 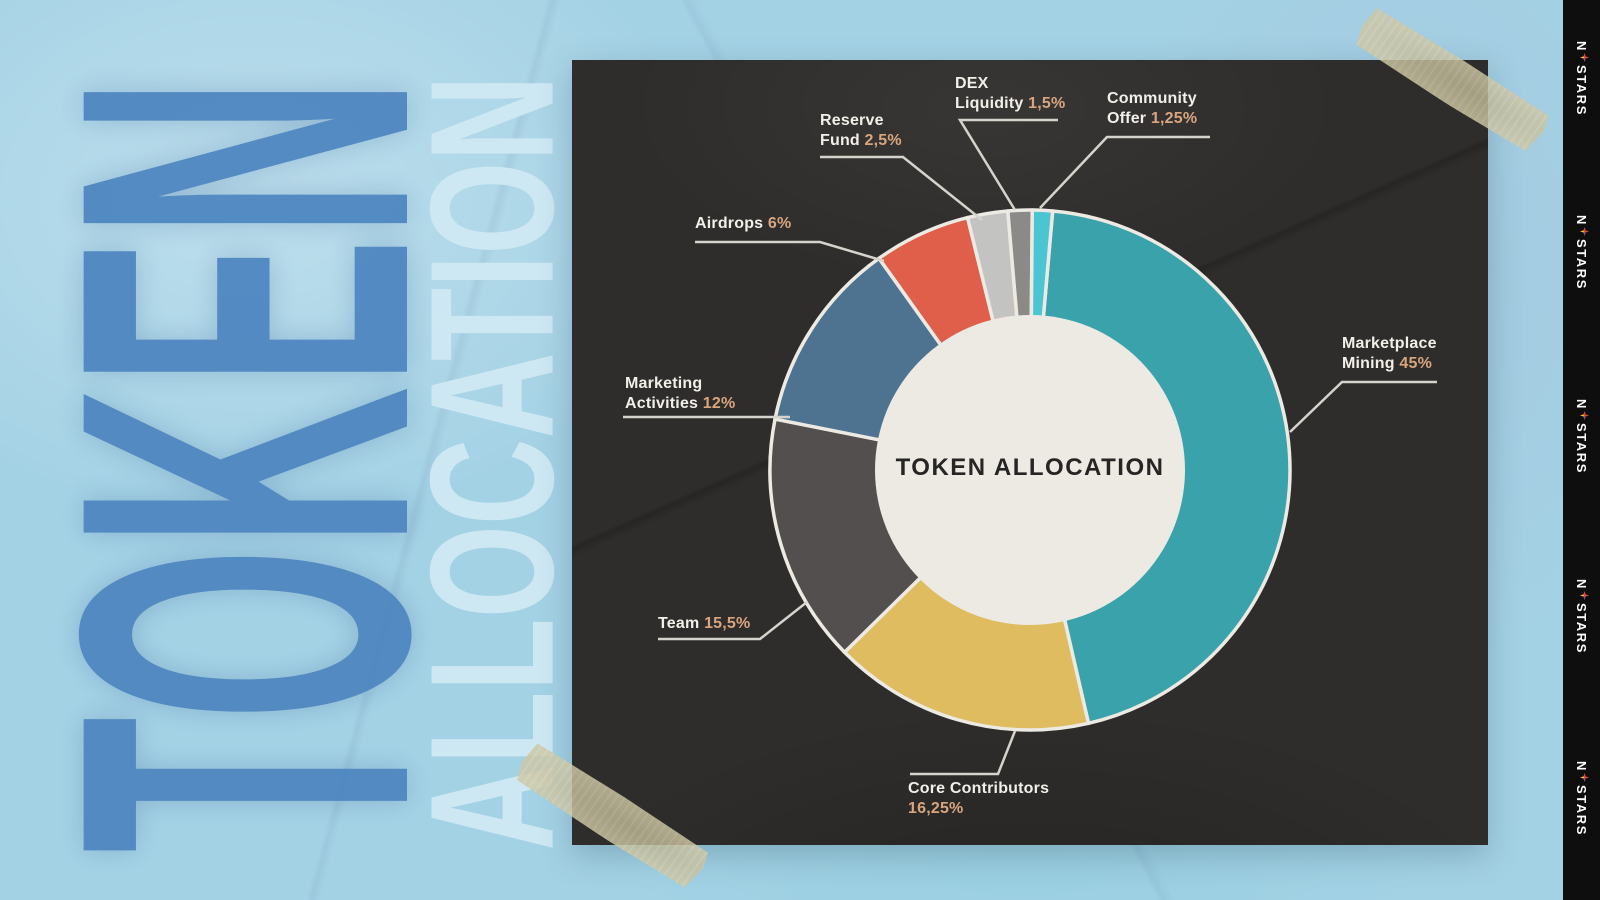 I want to click on donut-hole, so click(x=1030, y=470).